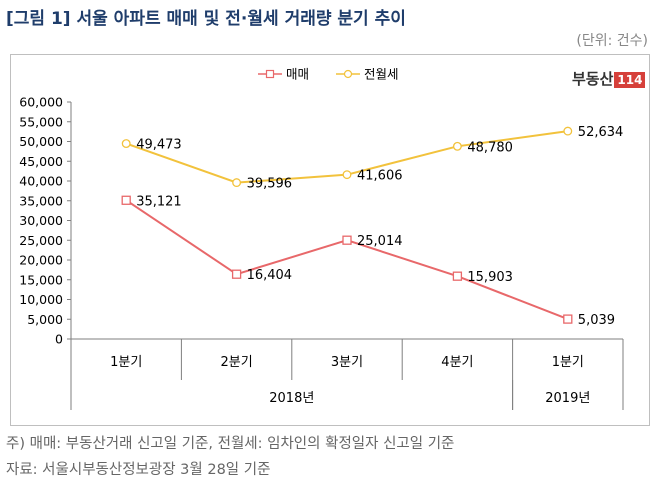  Describe the element at coordinates (41, 220) in the screenshot. I see `y-tick-label: 30,000` at that location.